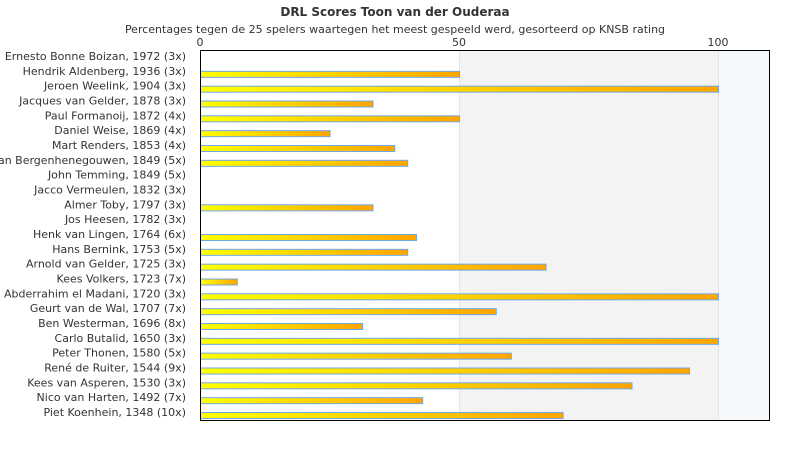 The image size is (790, 450). Describe the element at coordinates (108, 308) in the screenshot. I see `category-label: Geurt van de Wal, 1707 (7x)` at that location.